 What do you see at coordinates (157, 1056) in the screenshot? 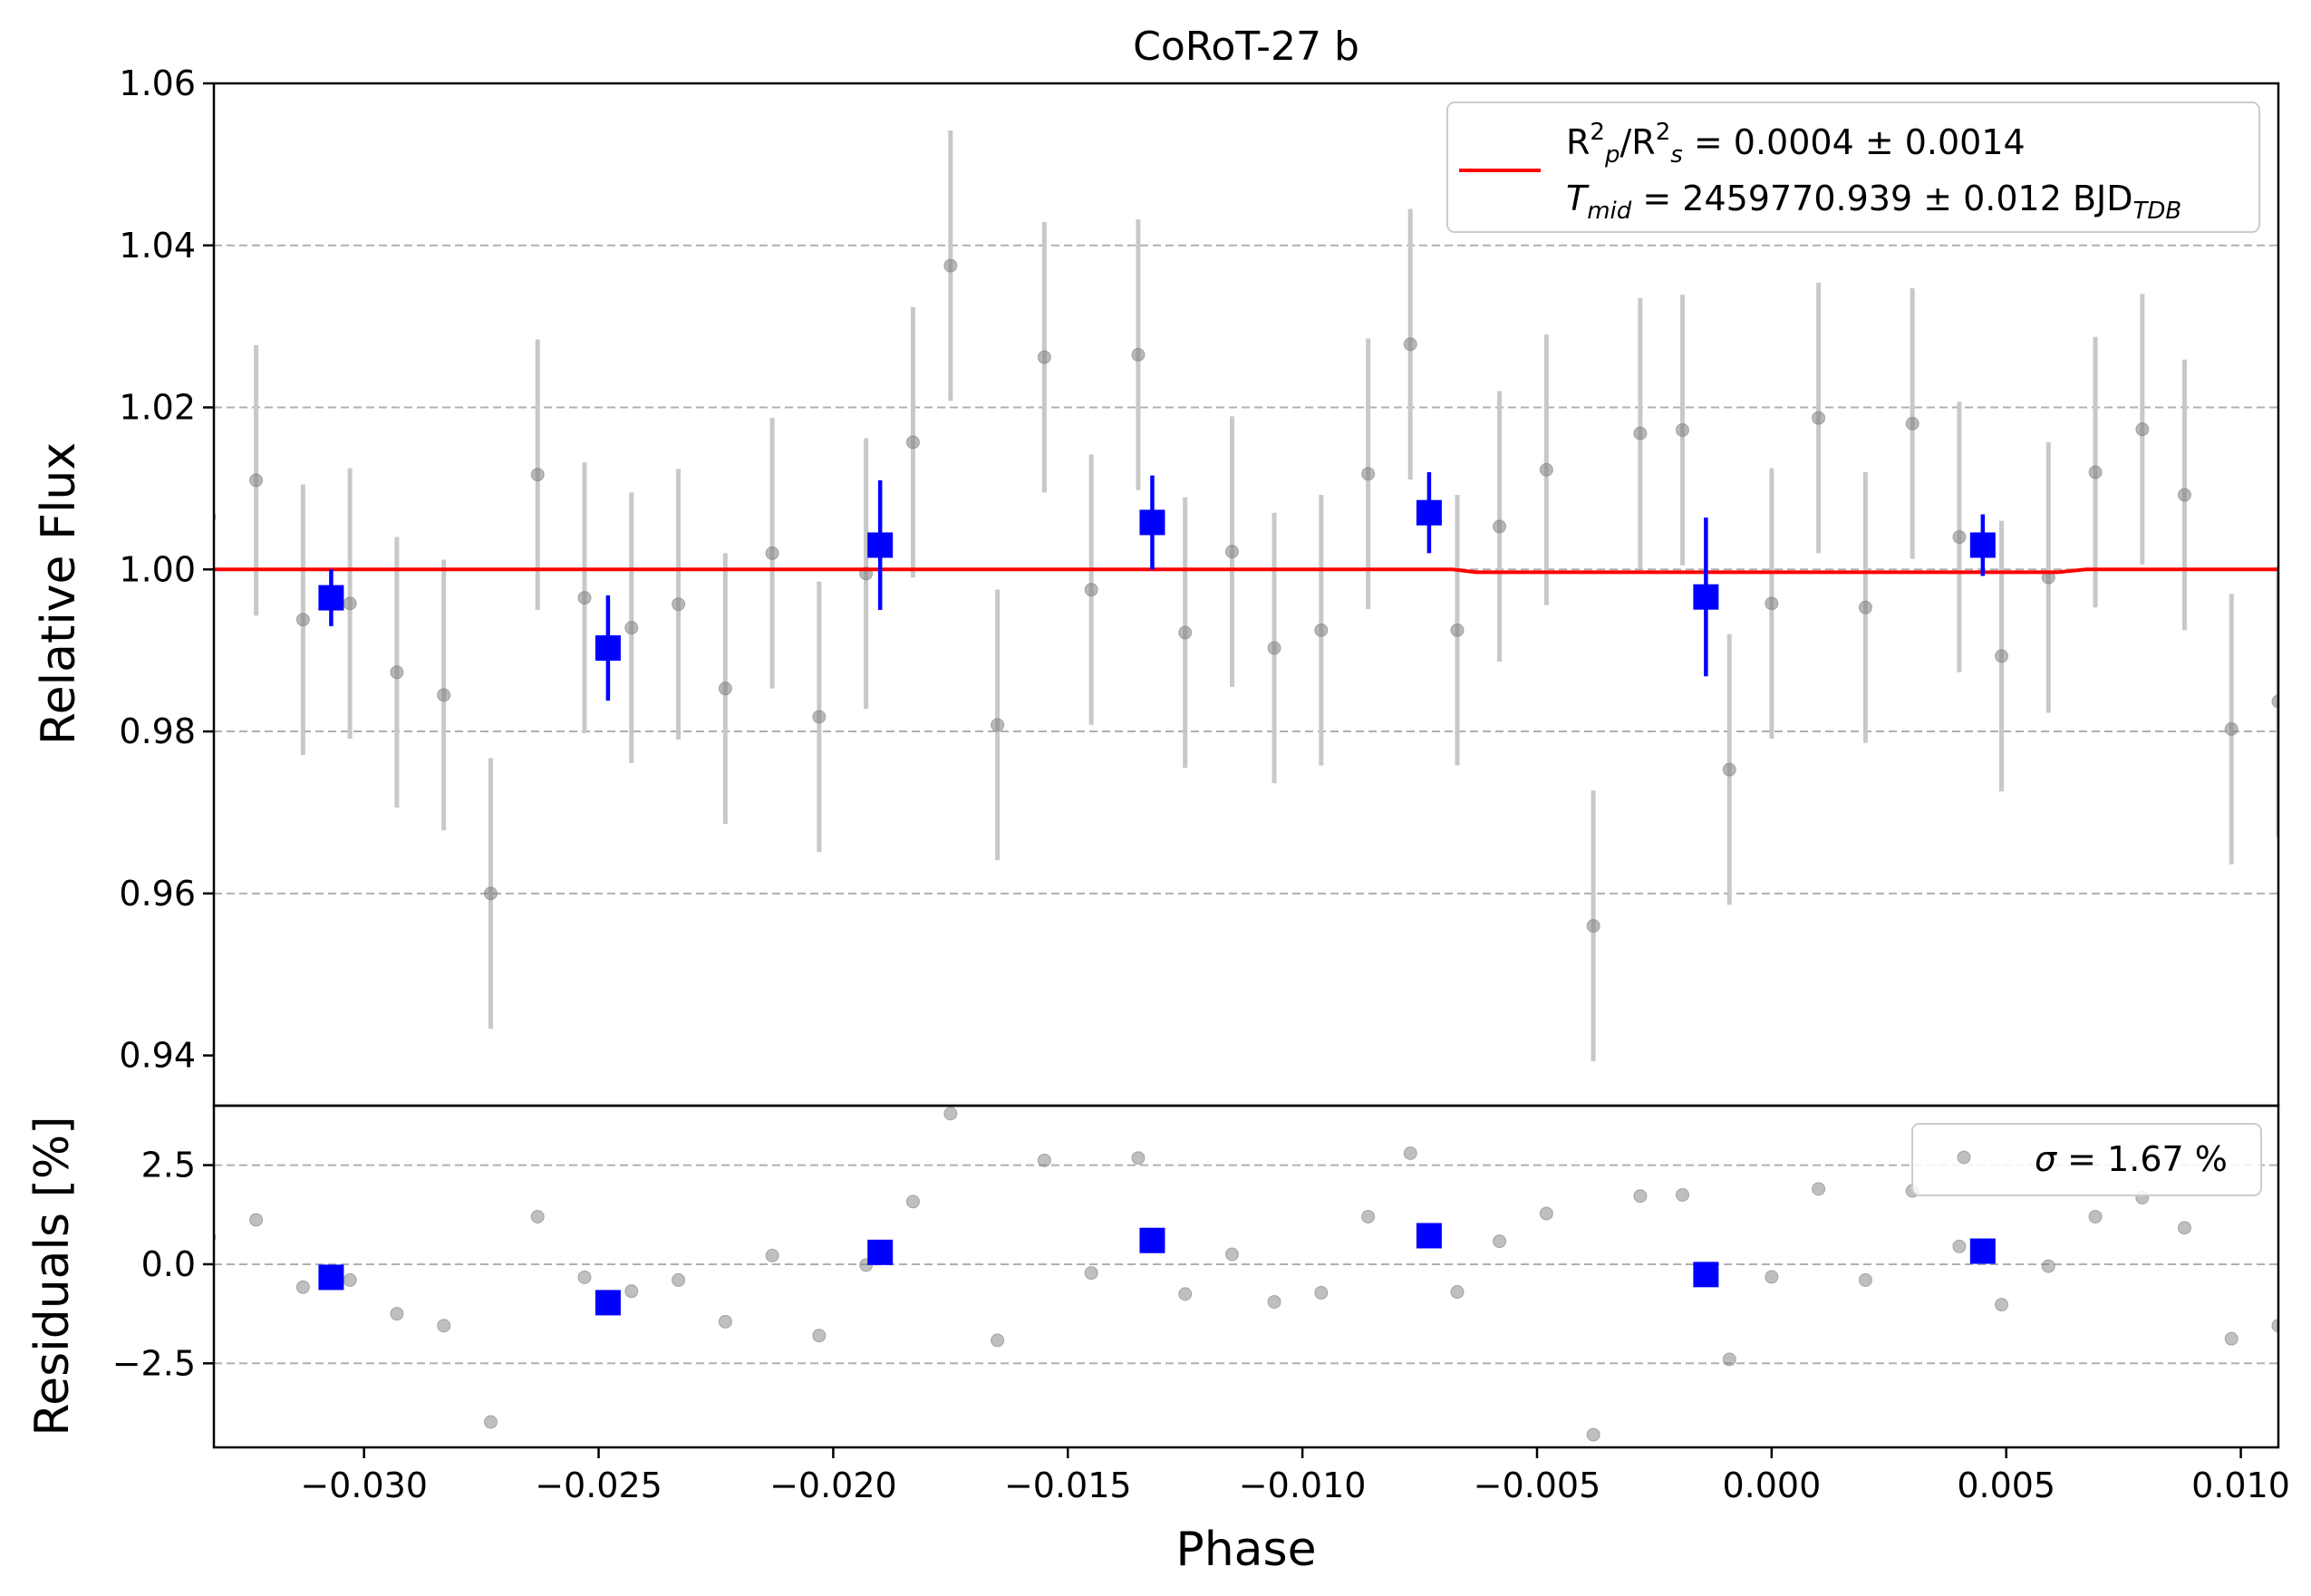
I see `flux-y-tick-label: 0.94` at bounding box center [157, 1056].